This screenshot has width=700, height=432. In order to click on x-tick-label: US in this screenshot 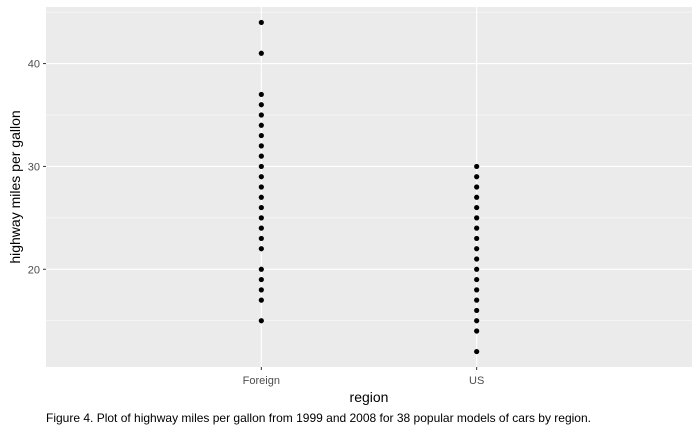, I will do `click(476, 381)`.